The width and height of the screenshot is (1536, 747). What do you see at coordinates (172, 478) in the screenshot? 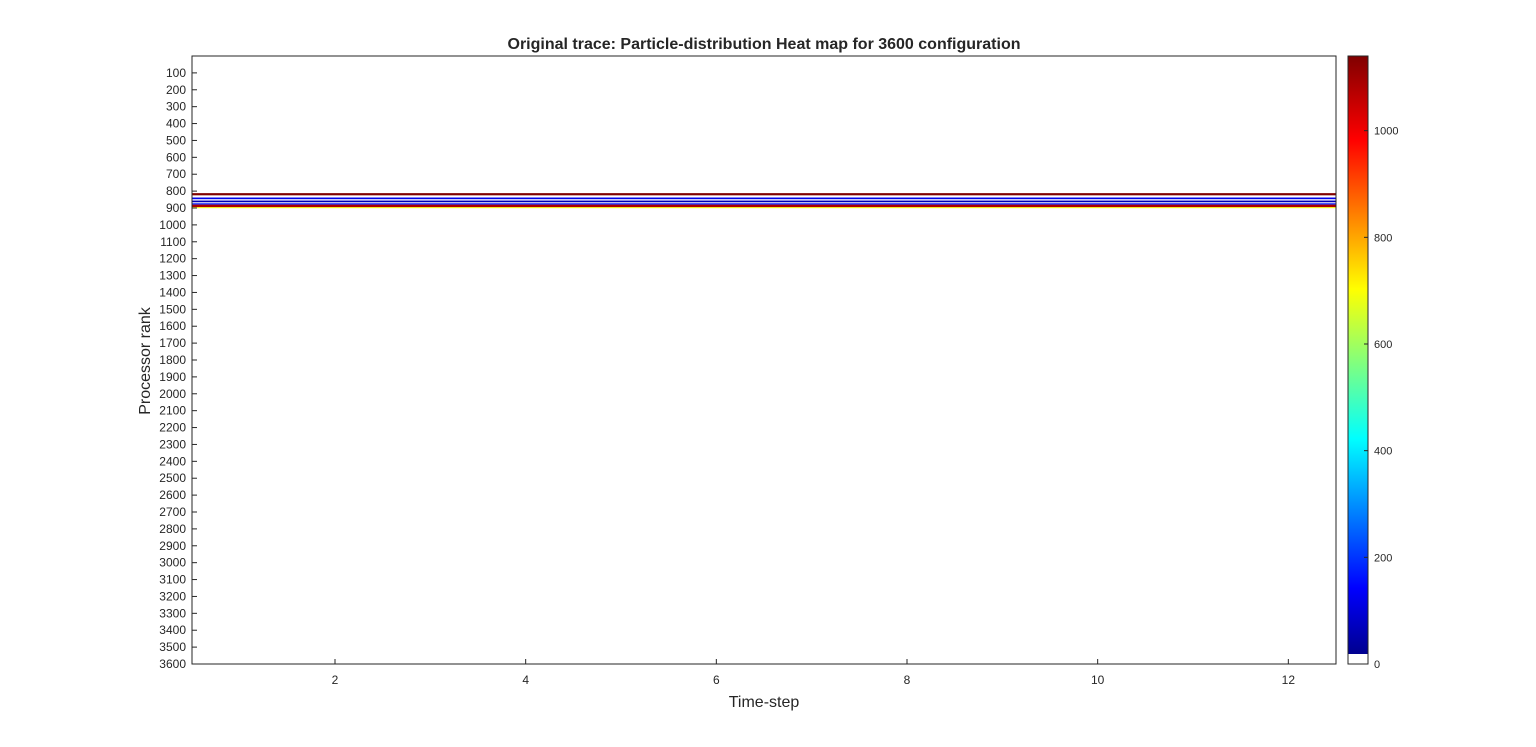
I see `y-tick-label: 2500` at bounding box center [172, 478].